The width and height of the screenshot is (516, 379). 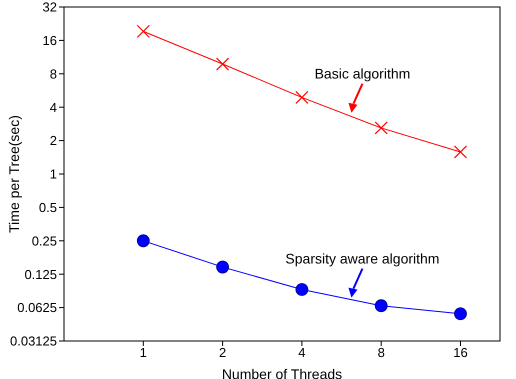 What do you see at coordinates (143, 352) in the screenshot?
I see `x-tick-label: 1` at bounding box center [143, 352].